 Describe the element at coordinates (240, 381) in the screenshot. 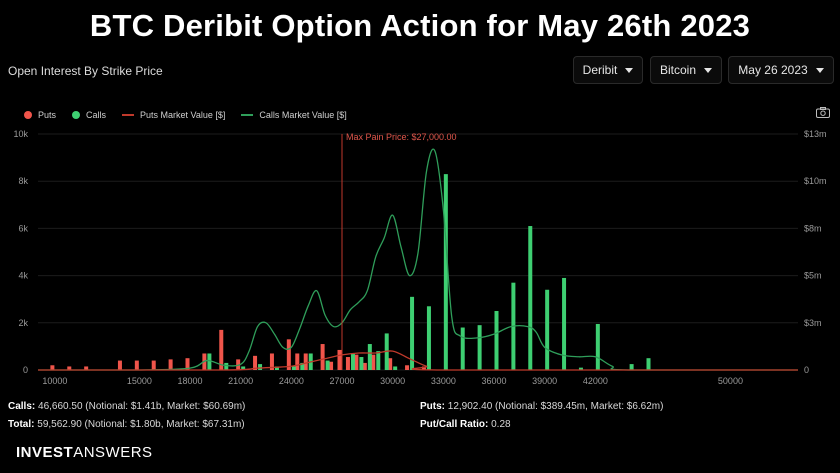

I see `x-tick-label: 21000` at that location.